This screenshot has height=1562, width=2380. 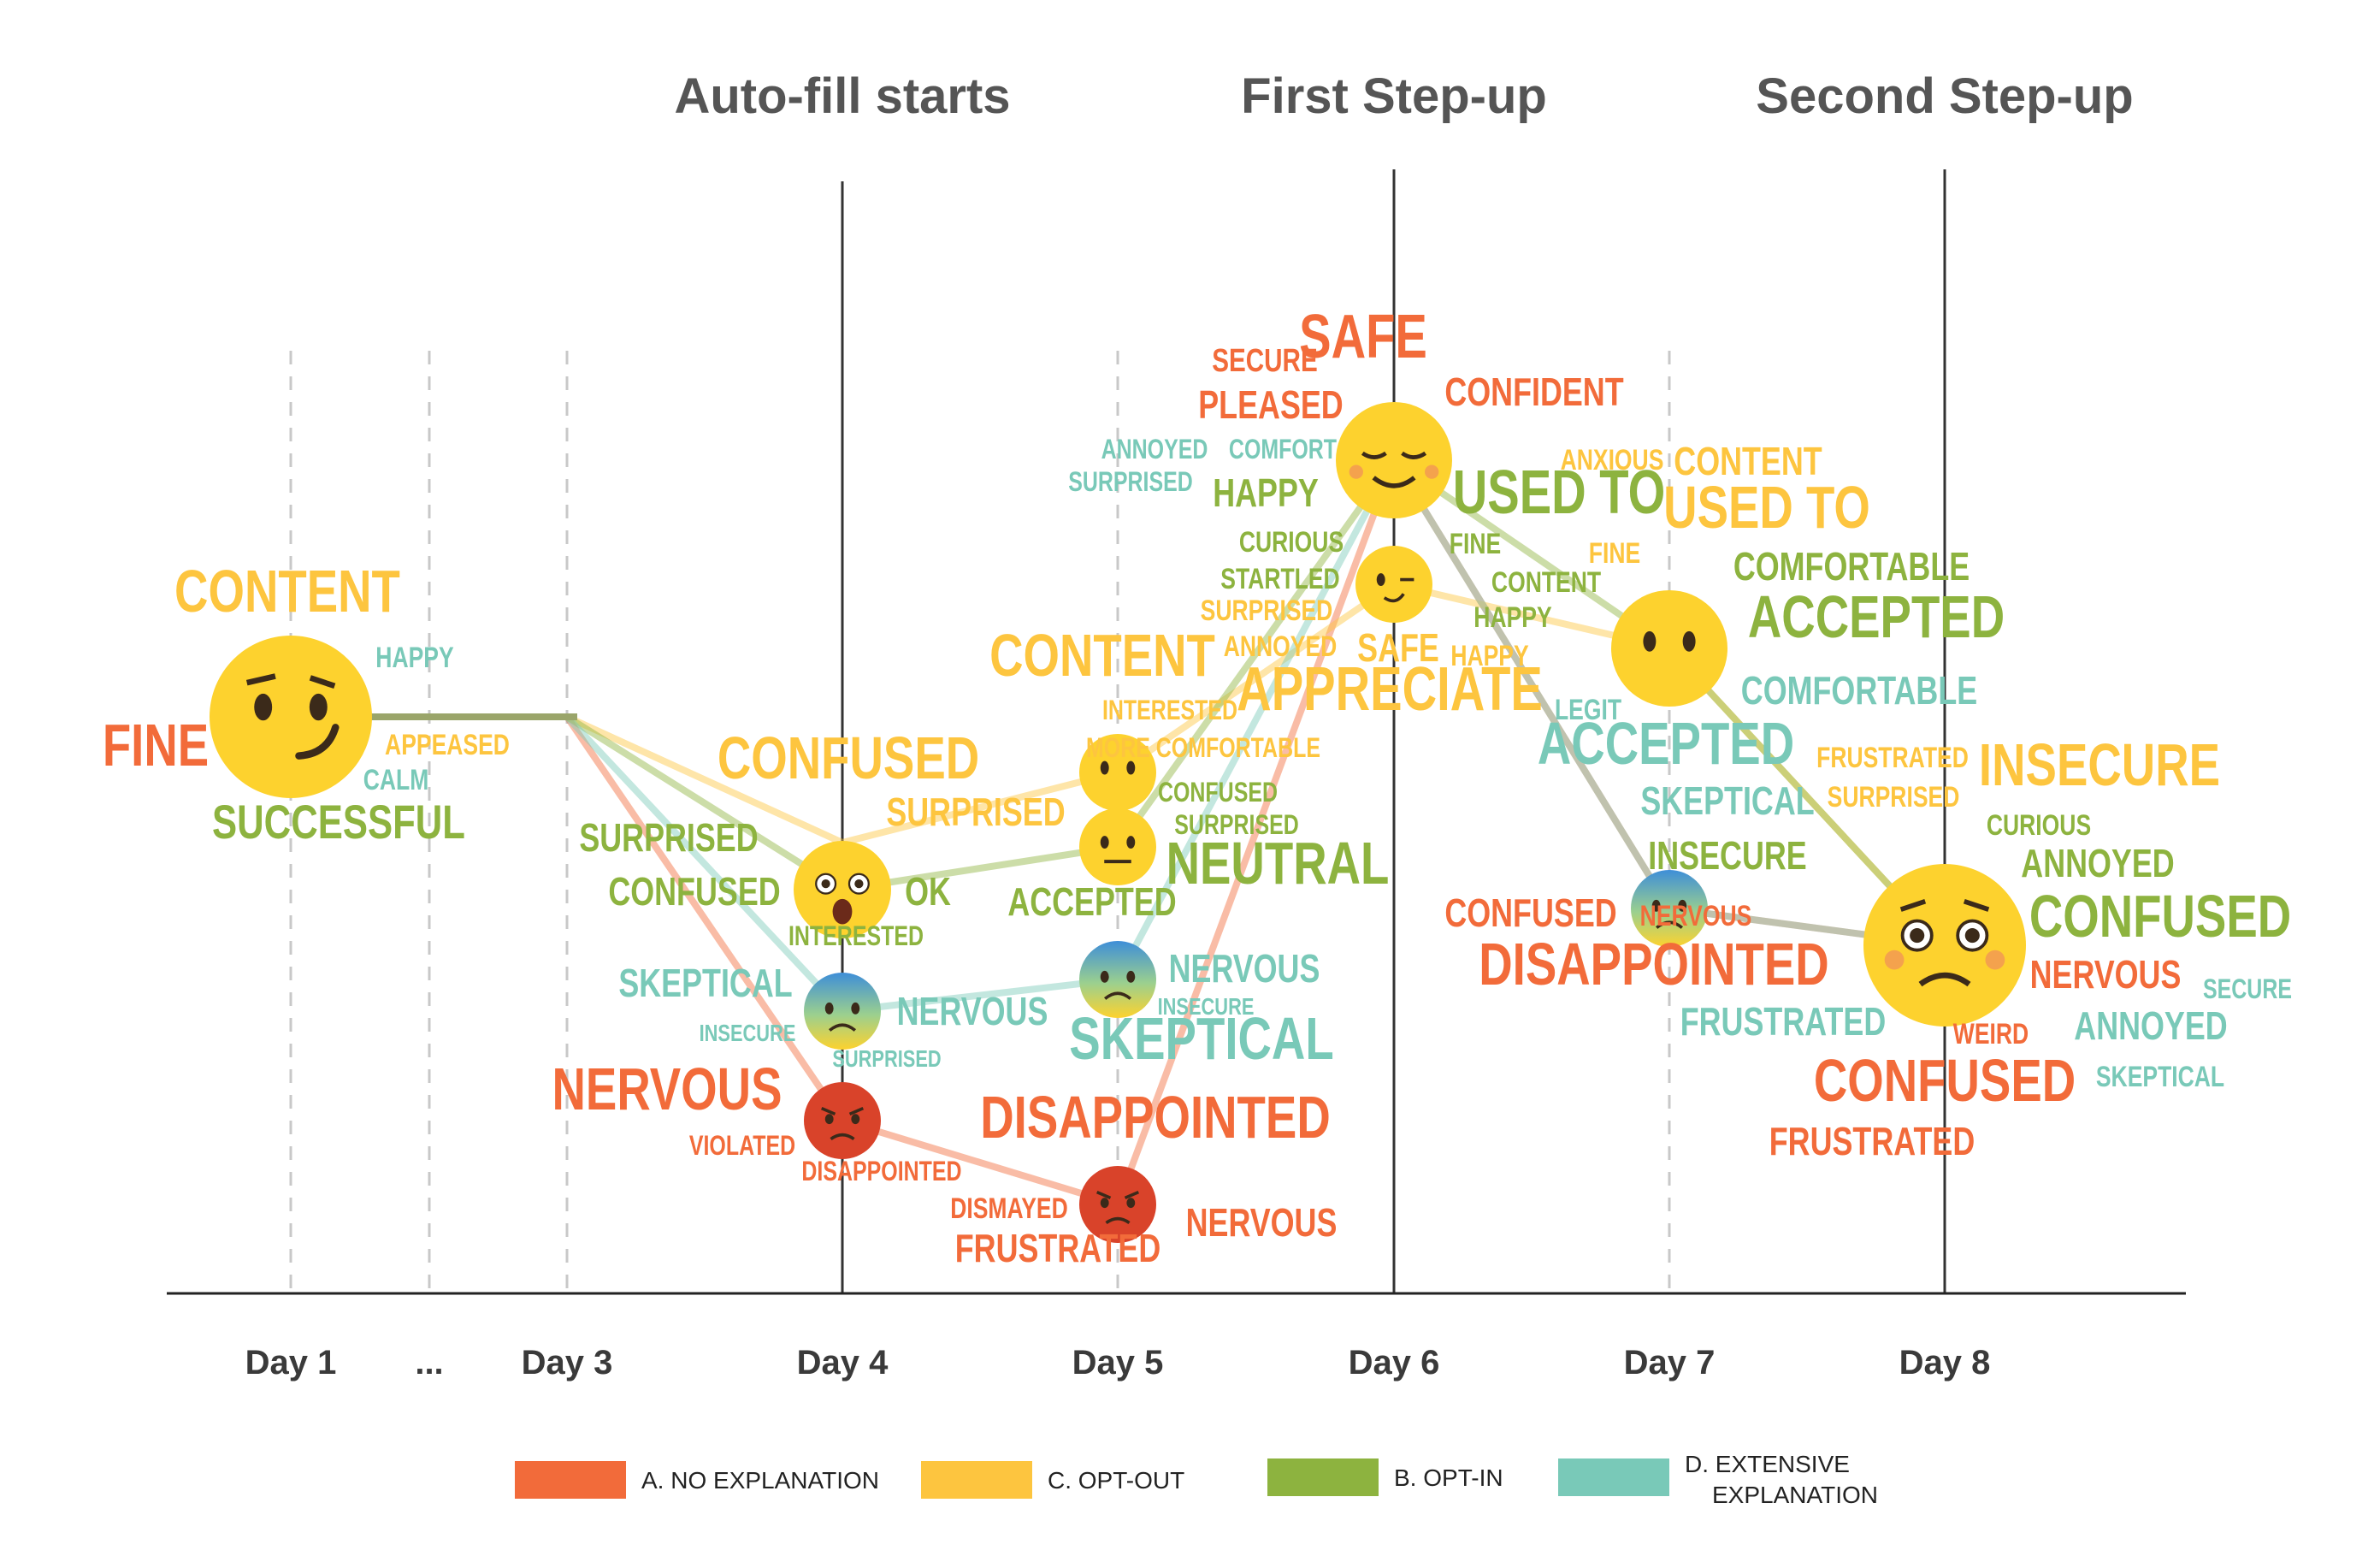 What do you see at coordinates (1670, 1363) in the screenshot?
I see `x-tick-label: Day 7` at bounding box center [1670, 1363].